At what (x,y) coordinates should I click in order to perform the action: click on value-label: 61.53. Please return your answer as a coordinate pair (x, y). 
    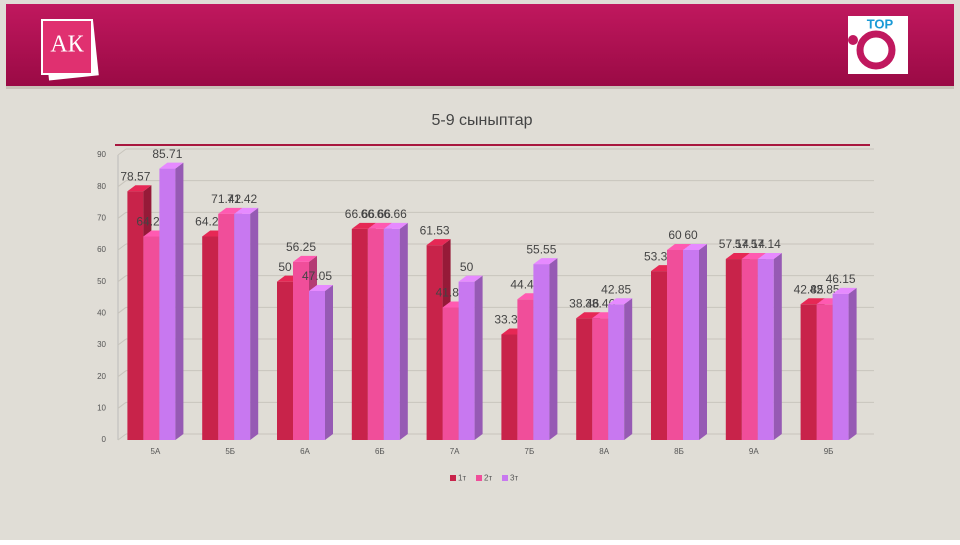
    Looking at the image, I should click on (435, 230).